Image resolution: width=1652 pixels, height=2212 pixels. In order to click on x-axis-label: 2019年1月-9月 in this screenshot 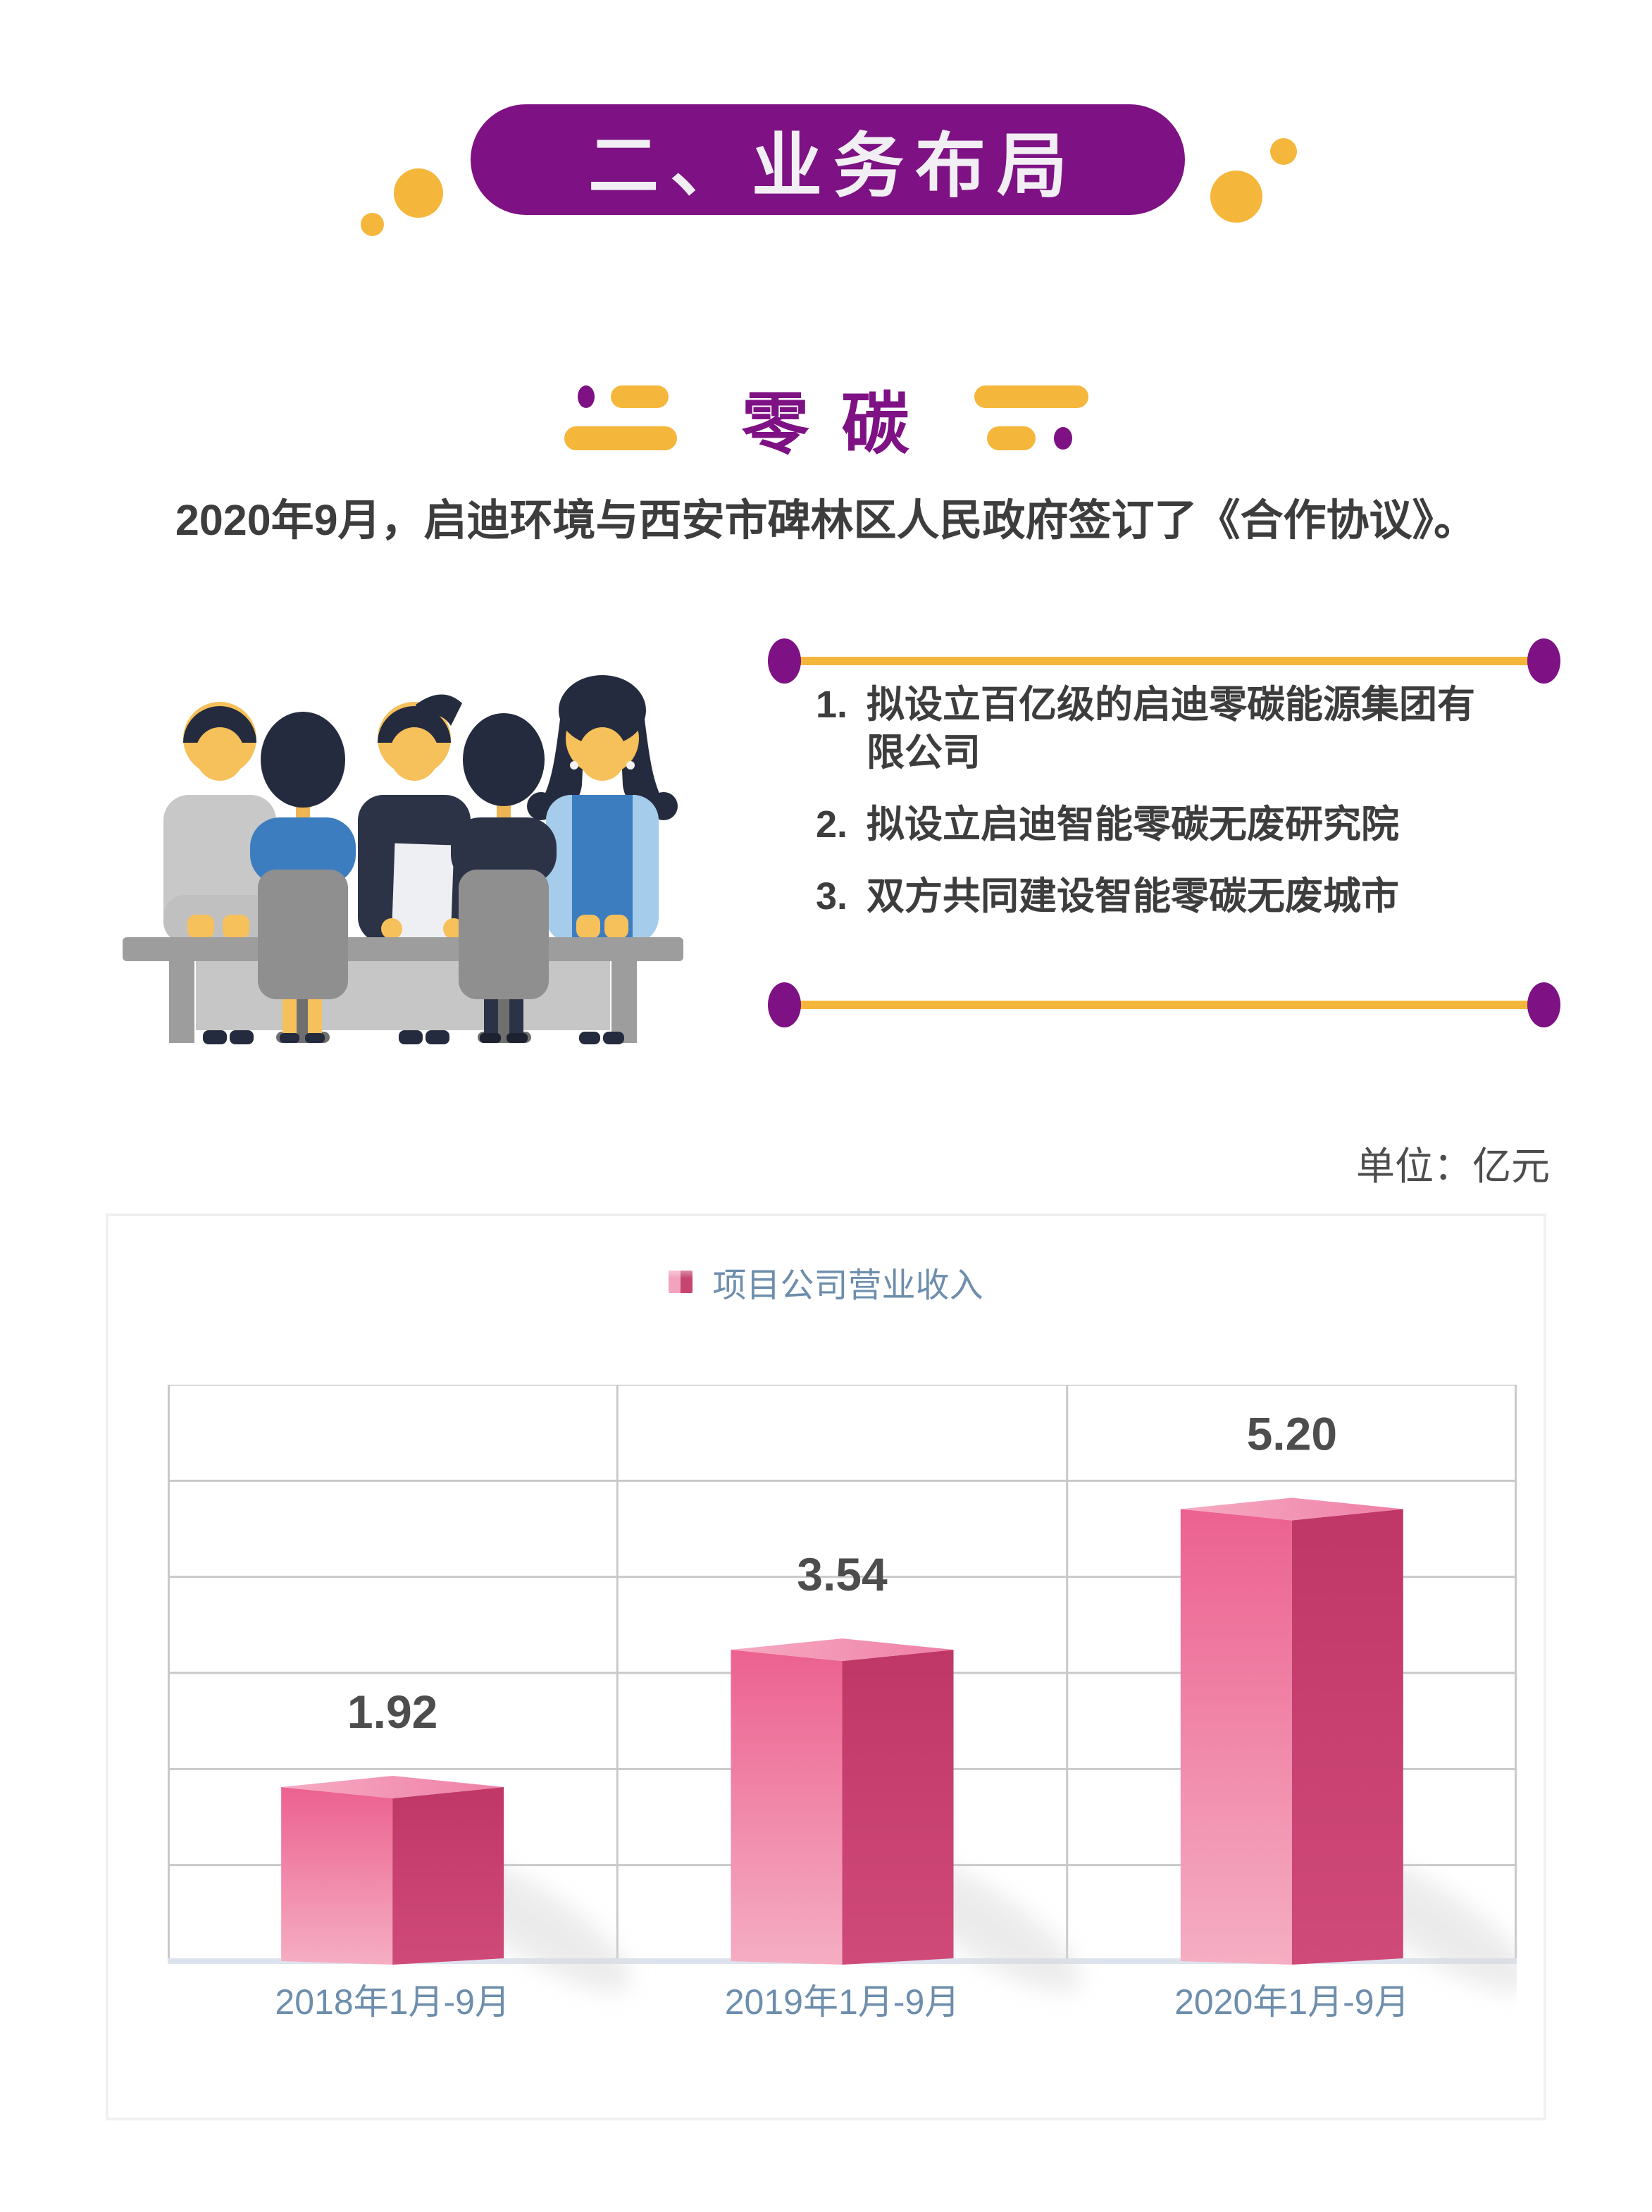, I will do `click(842, 2002)`.